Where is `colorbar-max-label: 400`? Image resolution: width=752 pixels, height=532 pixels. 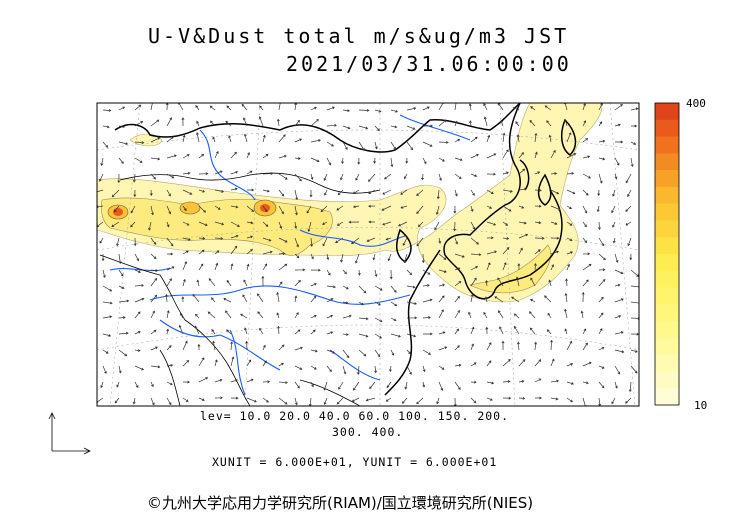 colorbar-max-label: 400 is located at coordinates (696, 103).